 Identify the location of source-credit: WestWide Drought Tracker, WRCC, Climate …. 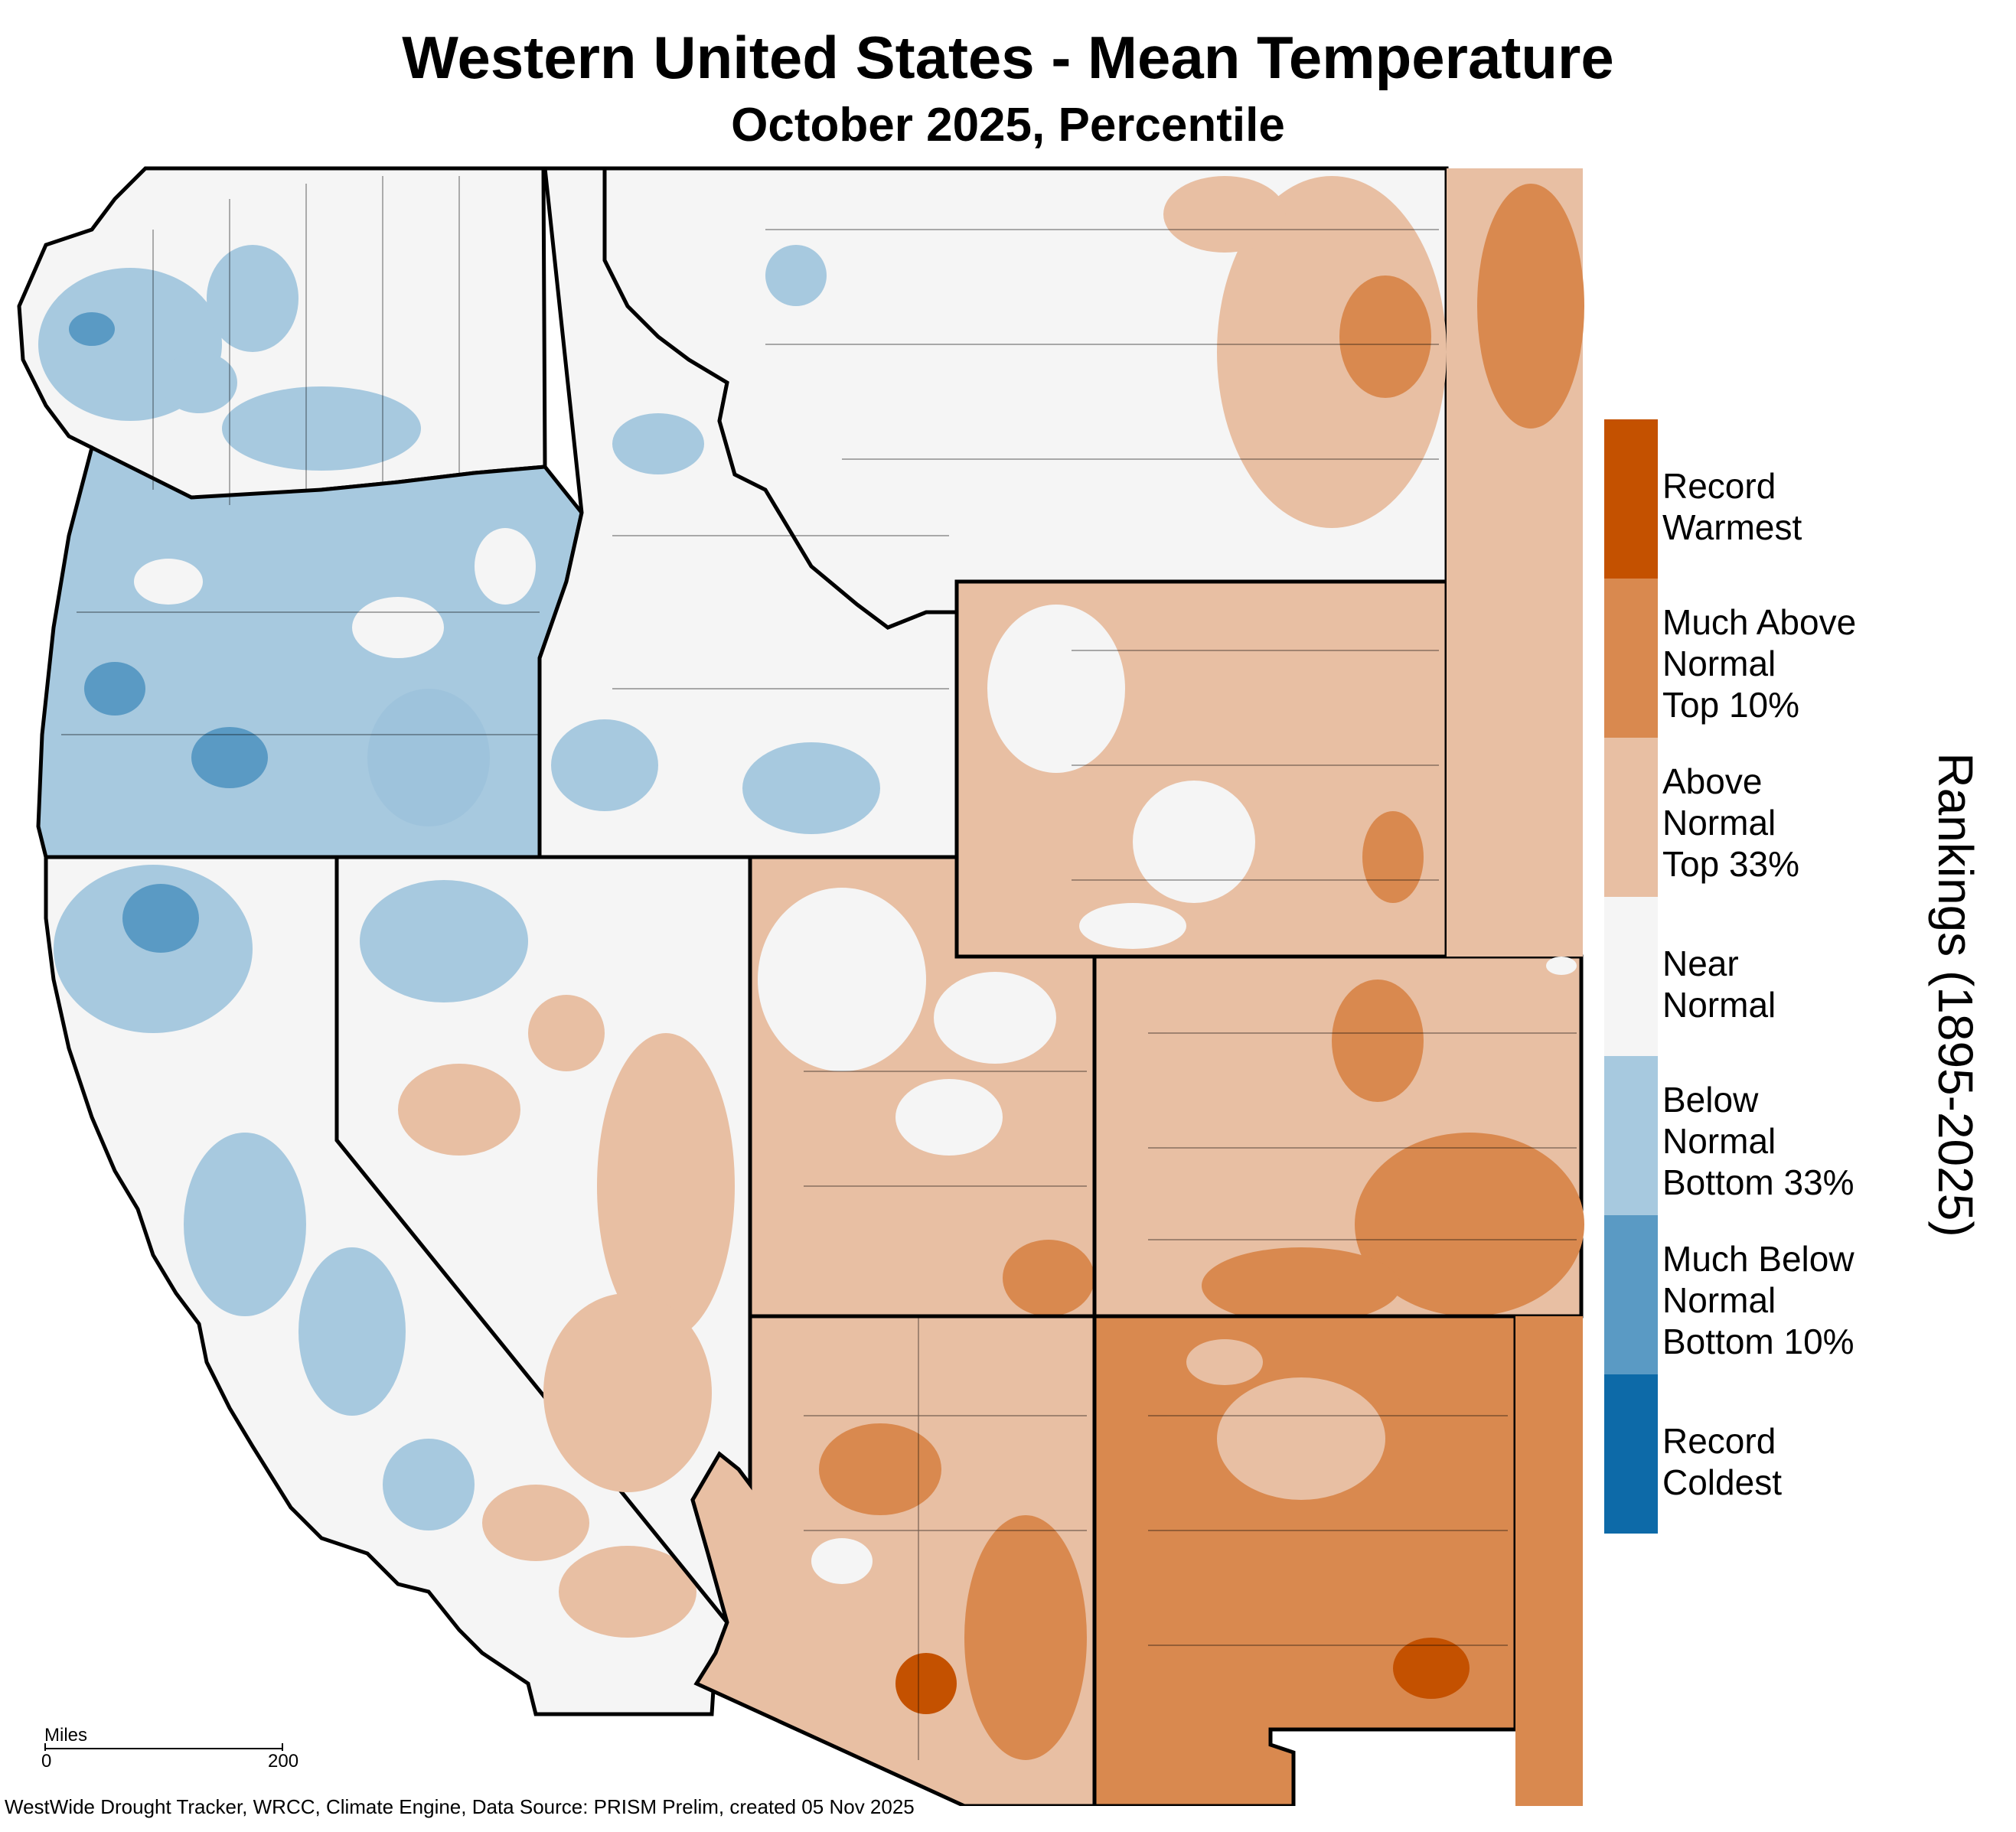
(460, 1806).